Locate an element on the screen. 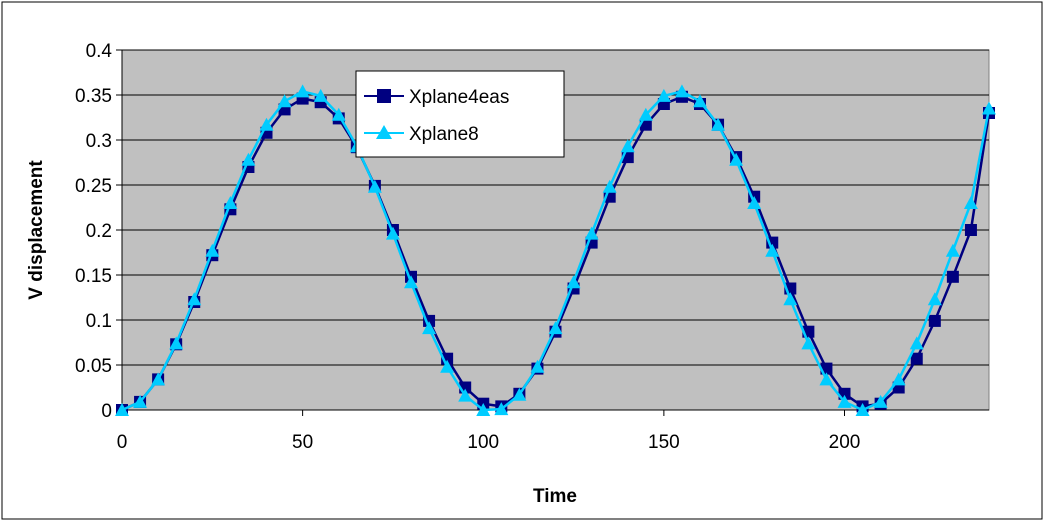 The image size is (1045, 522). legend-entry-xplane8: Xplane8 is located at coordinates (421, 134).